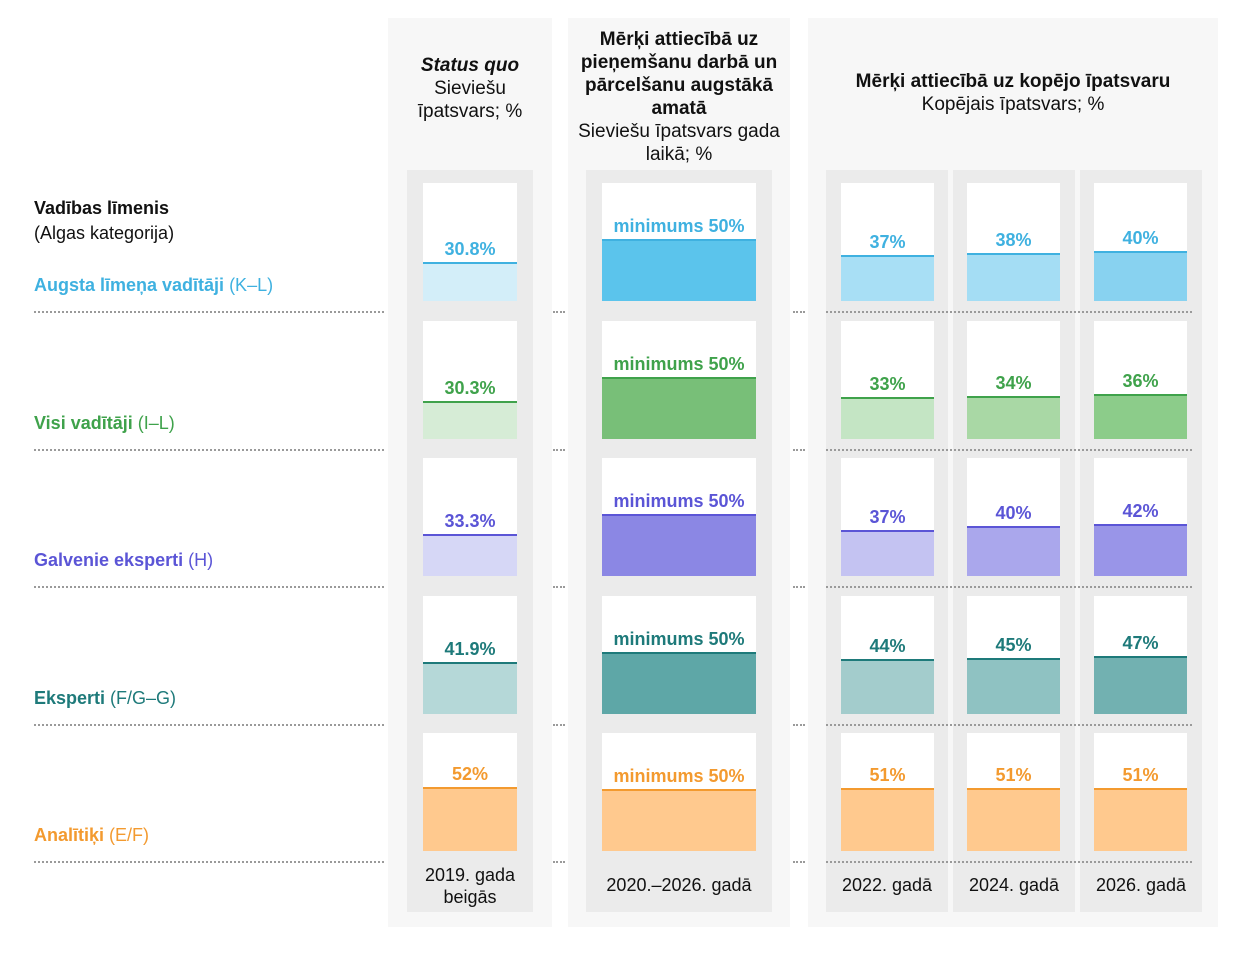  What do you see at coordinates (1140, 380) in the screenshot?
I see `bar-cell: 36%` at bounding box center [1140, 380].